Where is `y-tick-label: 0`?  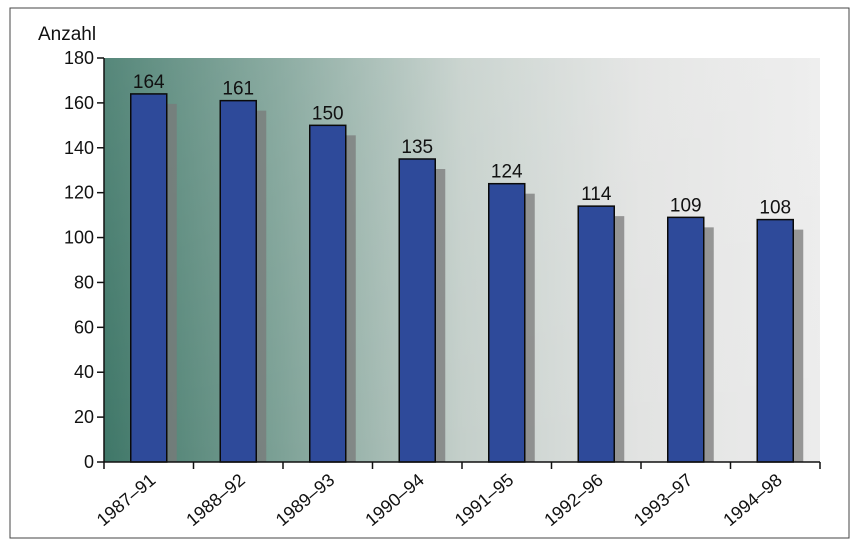
y-tick-label: 0 is located at coordinates (89, 462).